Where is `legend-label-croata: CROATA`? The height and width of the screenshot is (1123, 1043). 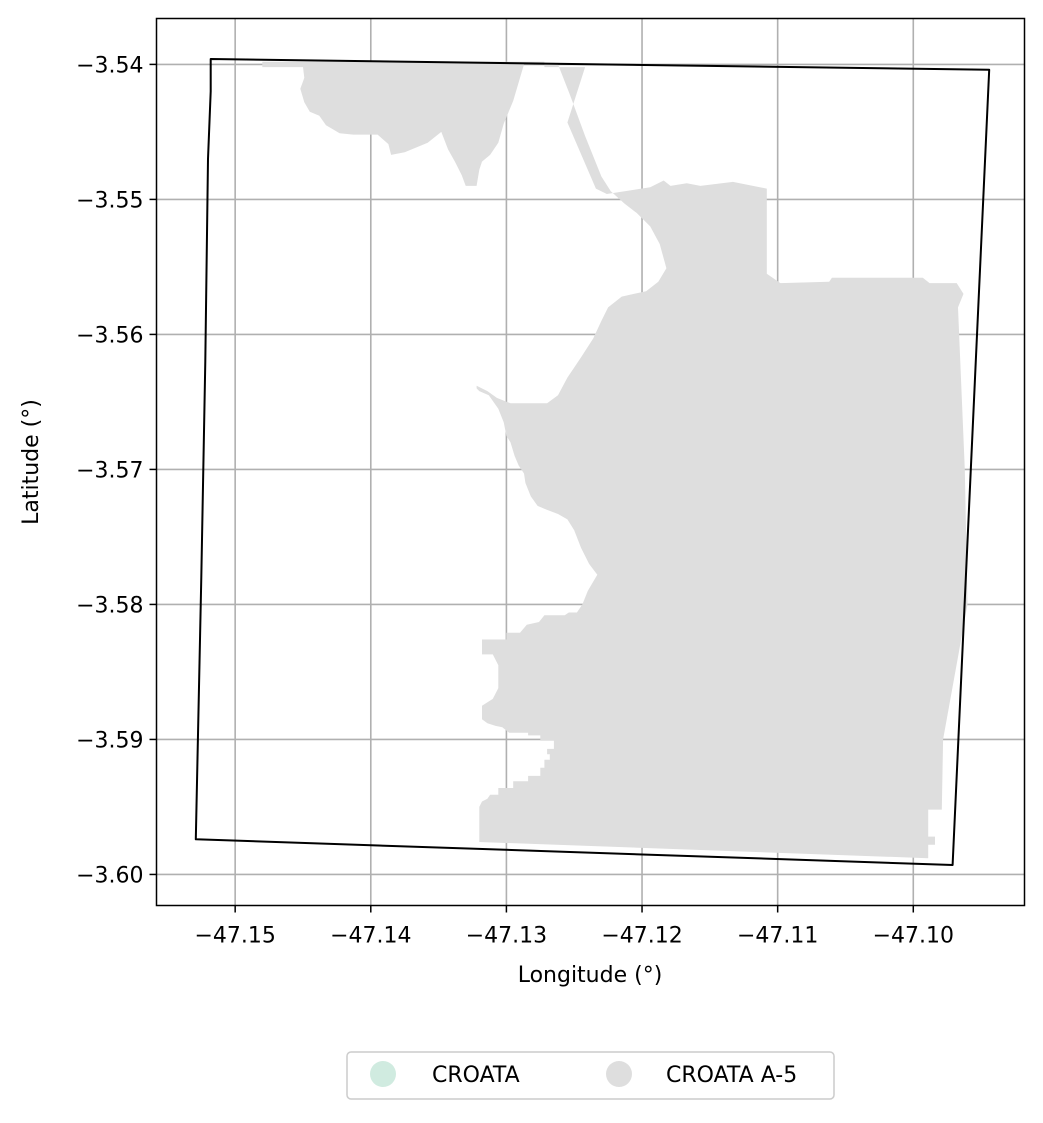
legend-label-croata: CROATA is located at coordinates (476, 1075).